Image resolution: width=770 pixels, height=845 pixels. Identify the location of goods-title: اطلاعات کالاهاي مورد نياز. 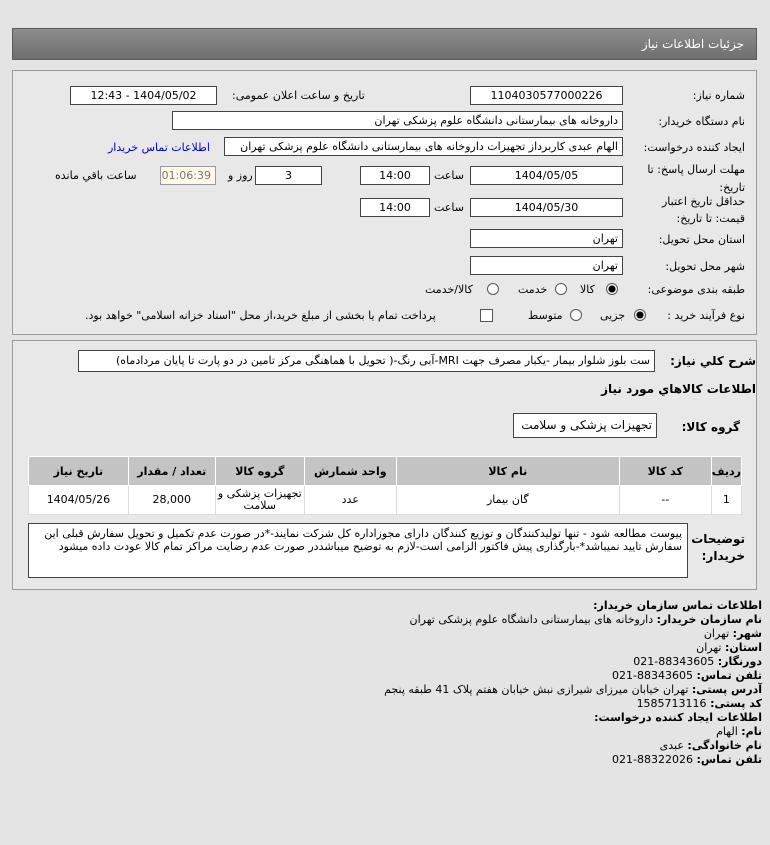
(678, 389).